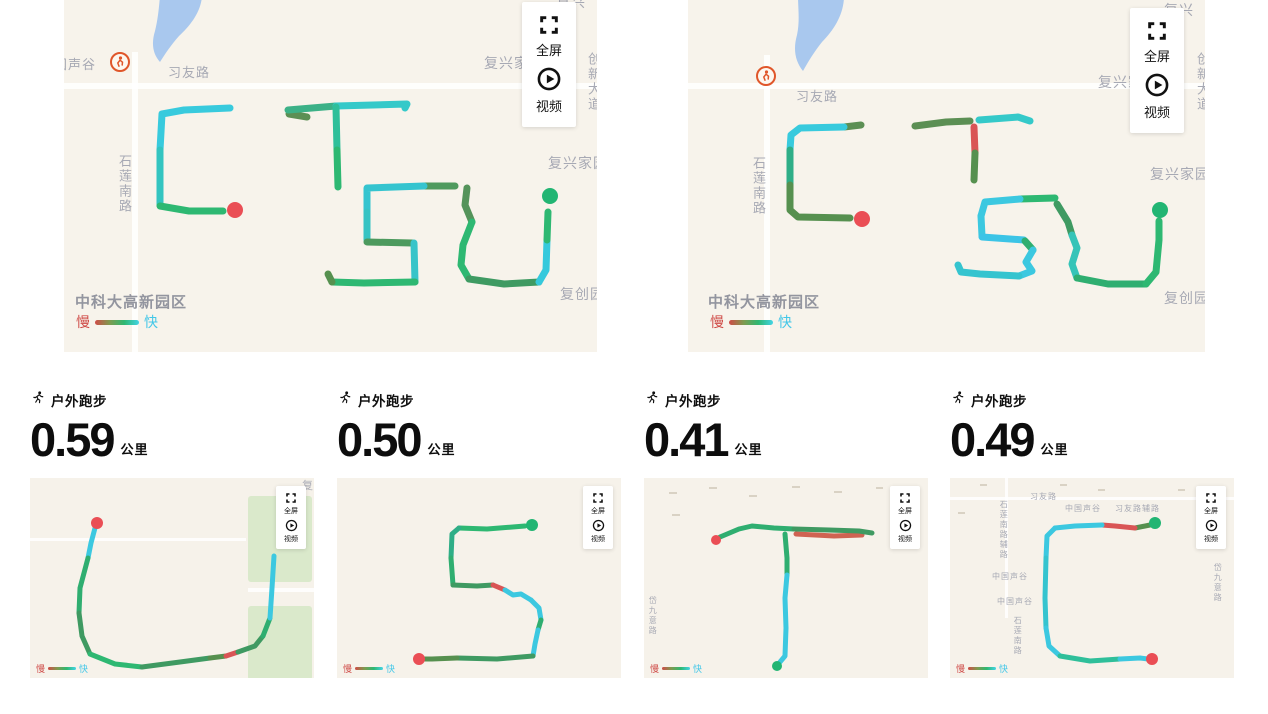  Describe the element at coordinates (379, 439) in the screenshot. I see `distance-value: 0.50` at that location.